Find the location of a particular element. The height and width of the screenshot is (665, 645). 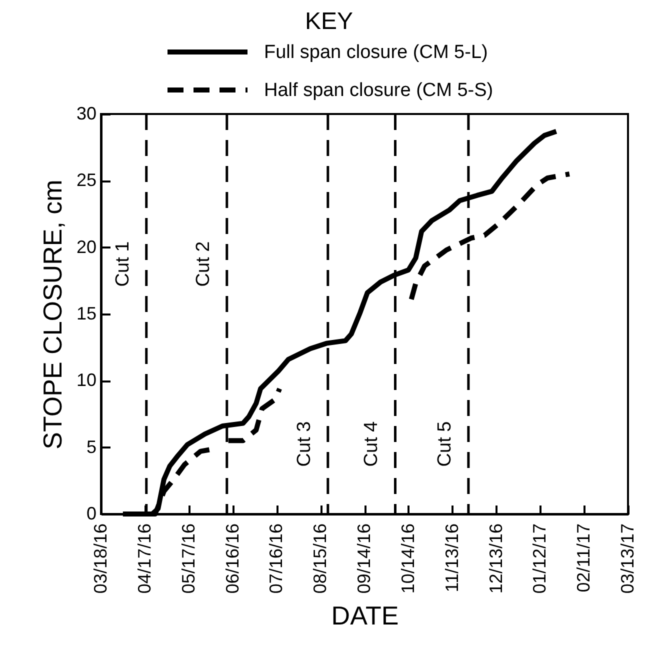

ref-line-label: Cut 3 is located at coordinates (304, 444).